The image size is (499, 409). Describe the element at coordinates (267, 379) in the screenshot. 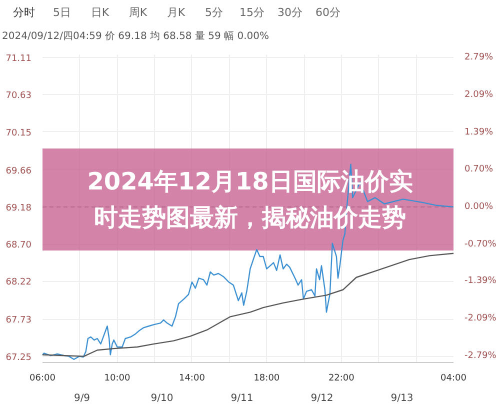

I see `x-tick-label: 18:00` at that location.